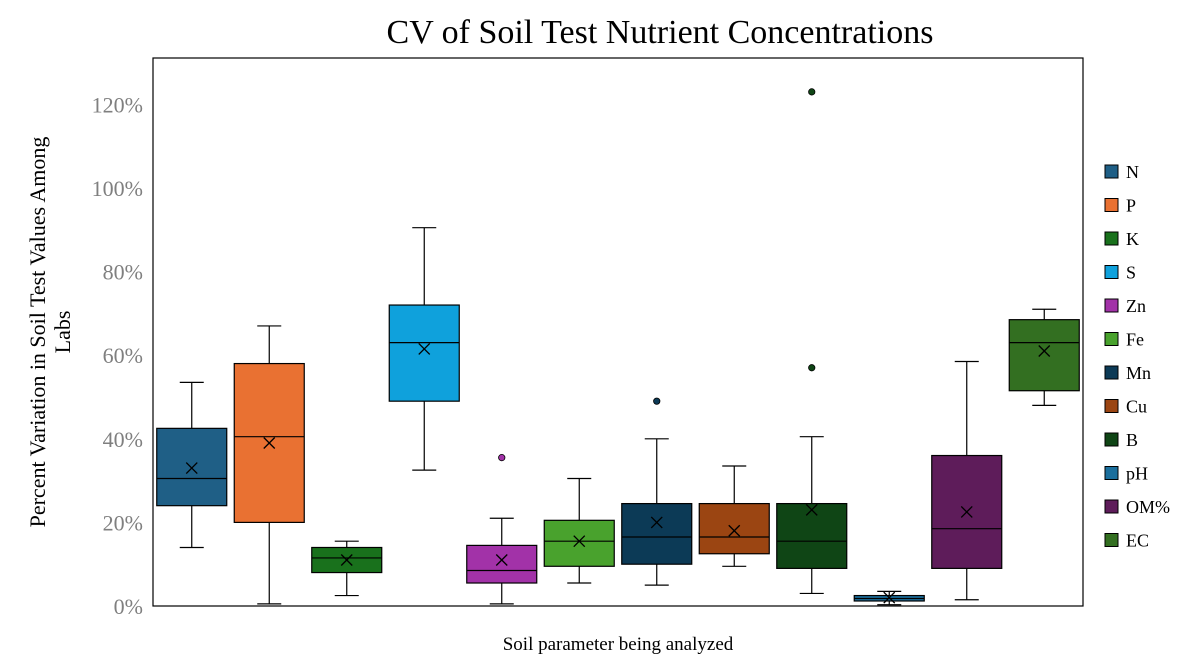 The width and height of the screenshot is (1200, 668). I want to click on legend-label: Cu, so click(1136, 407).